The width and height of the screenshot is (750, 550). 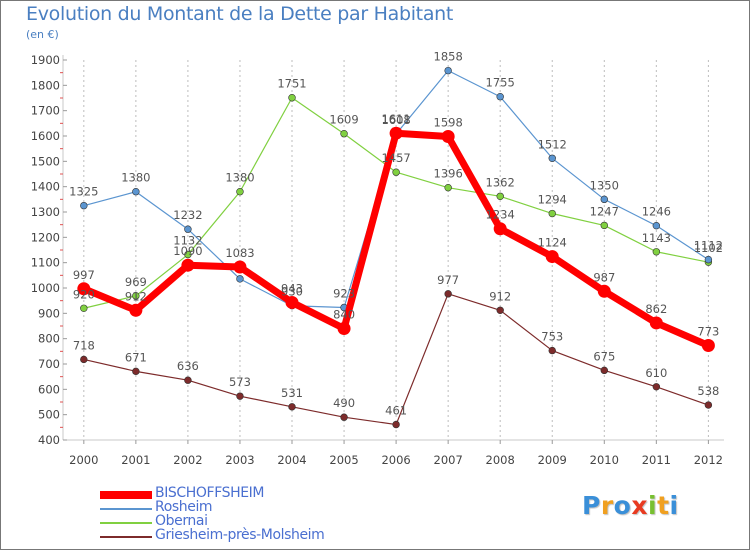 What do you see at coordinates (45, 85) in the screenshot?
I see `y-tick-label: 1800` at bounding box center [45, 85].